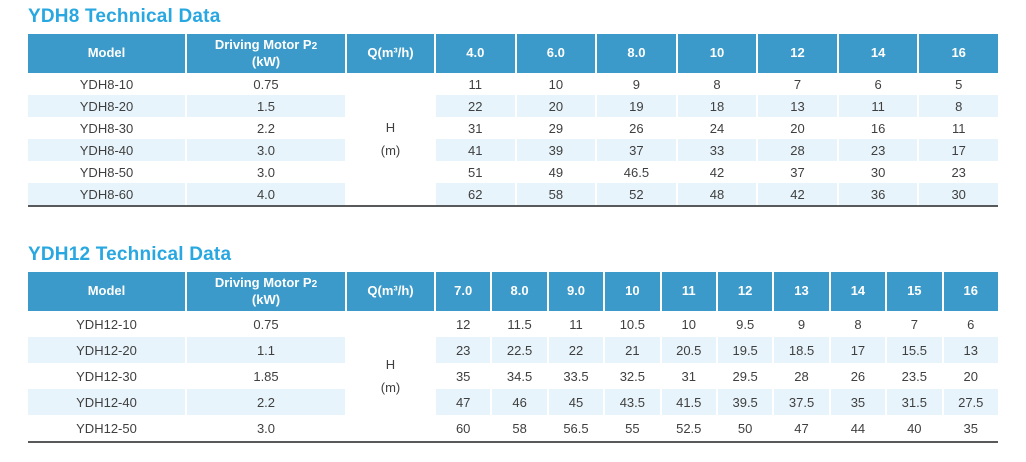 The height and width of the screenshot is (462, 1026). I want to click on cell-motor: 1.1, so click(265, 350).